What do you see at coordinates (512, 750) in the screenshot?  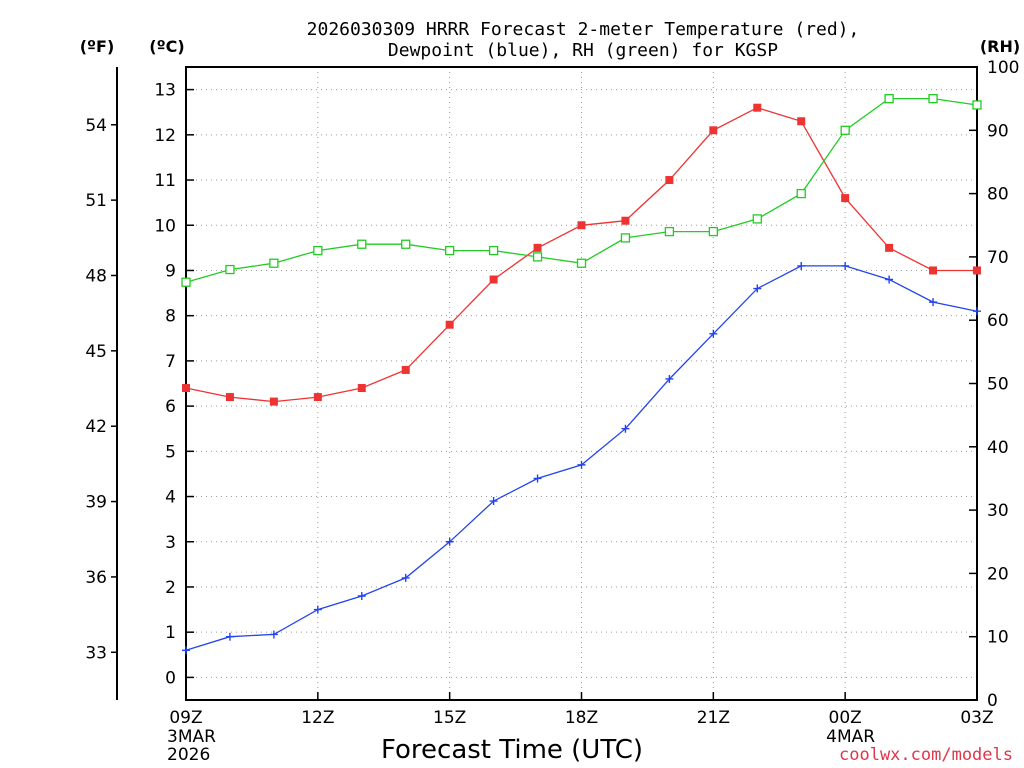 I see `x-axis-label: Forecast Time (UTC)` at bounding box center [512, 750].